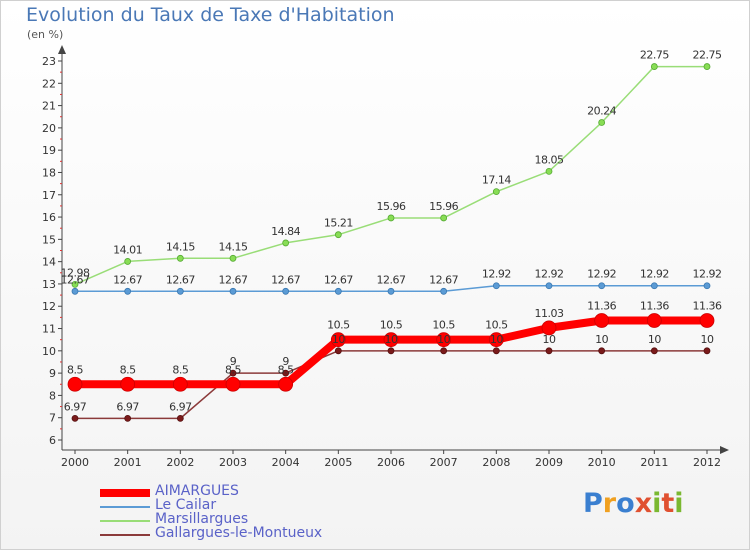 This screenshot has height=550, width=750. I want to click on logo-letter: r, so click(609, 503).